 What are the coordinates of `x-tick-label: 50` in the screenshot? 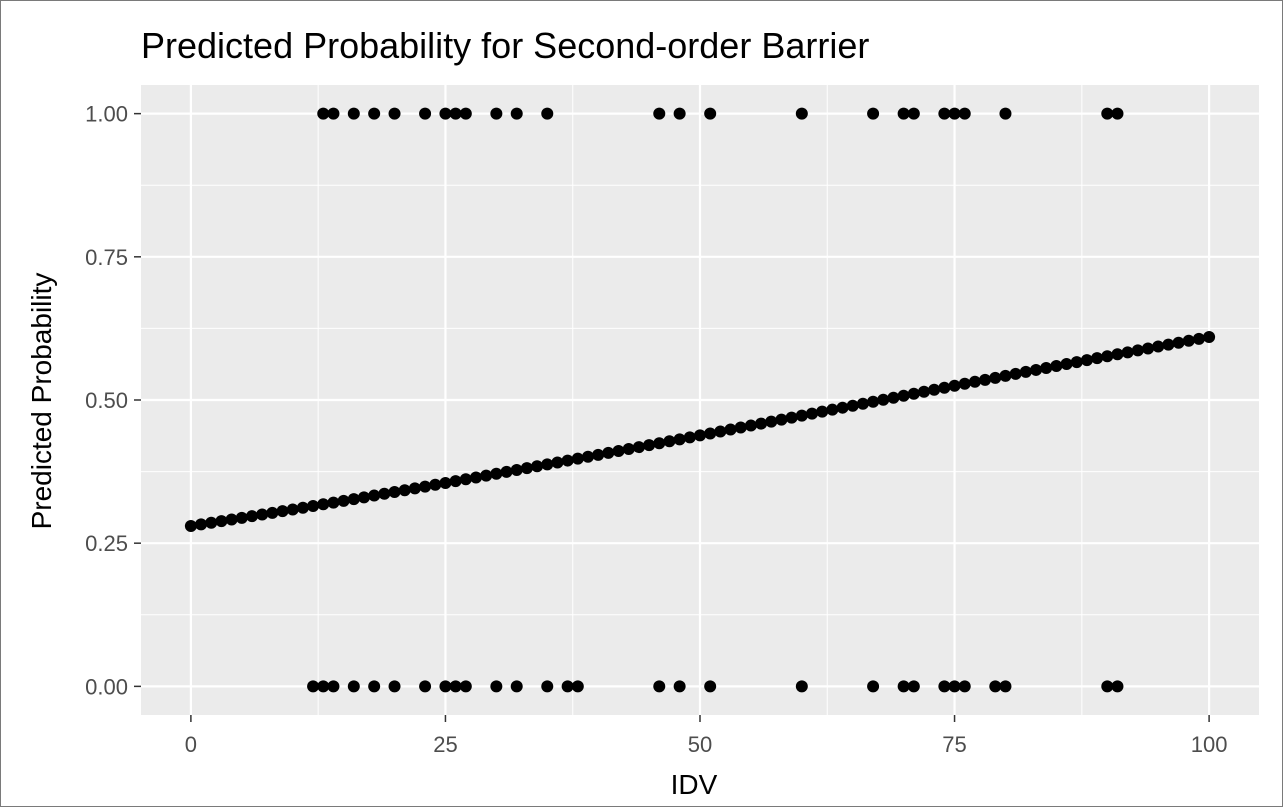 It's located at (700, 744).